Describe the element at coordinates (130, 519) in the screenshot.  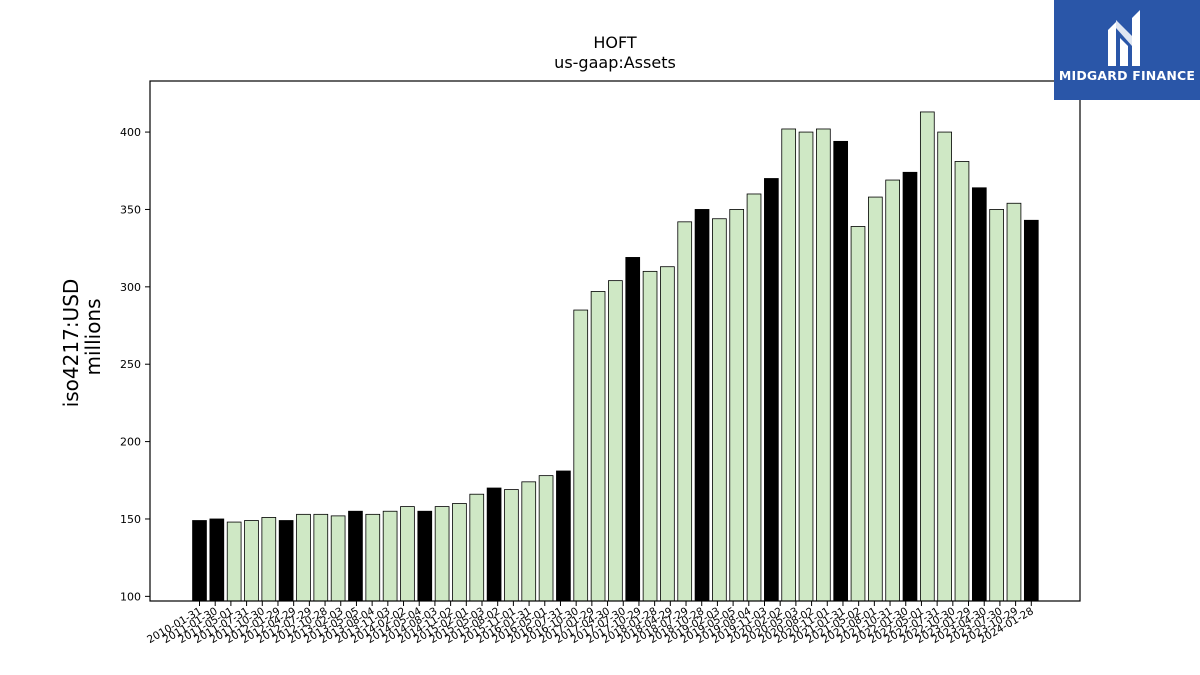
I see `y-tick-label: 150` at that location.